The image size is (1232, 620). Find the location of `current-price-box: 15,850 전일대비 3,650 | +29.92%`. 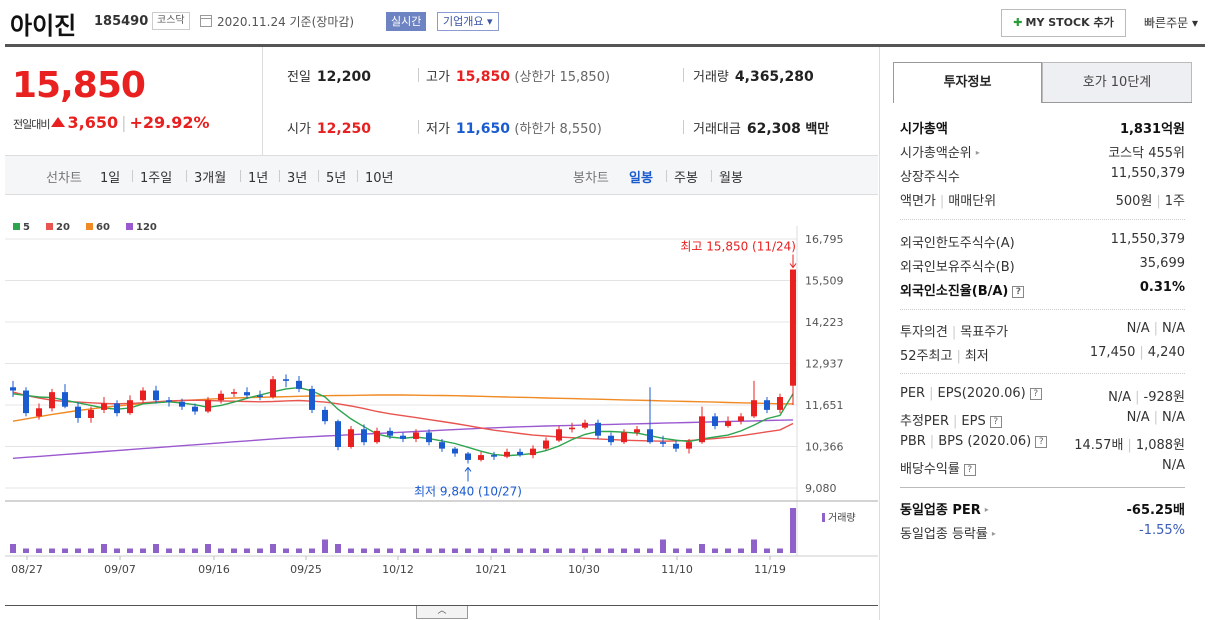

current-price-box: 15,850 전일대비 3,650 | +29.92% is located at coordinates (134, 101).